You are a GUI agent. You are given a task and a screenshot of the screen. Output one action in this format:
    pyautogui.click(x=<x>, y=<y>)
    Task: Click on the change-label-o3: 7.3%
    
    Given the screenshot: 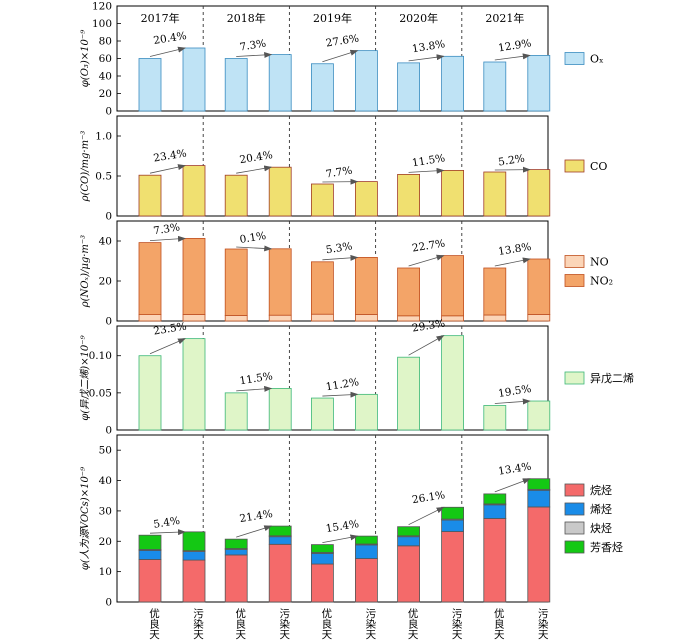 What is the action you would take?
    pyautogui.click(x=253, y=45)
    